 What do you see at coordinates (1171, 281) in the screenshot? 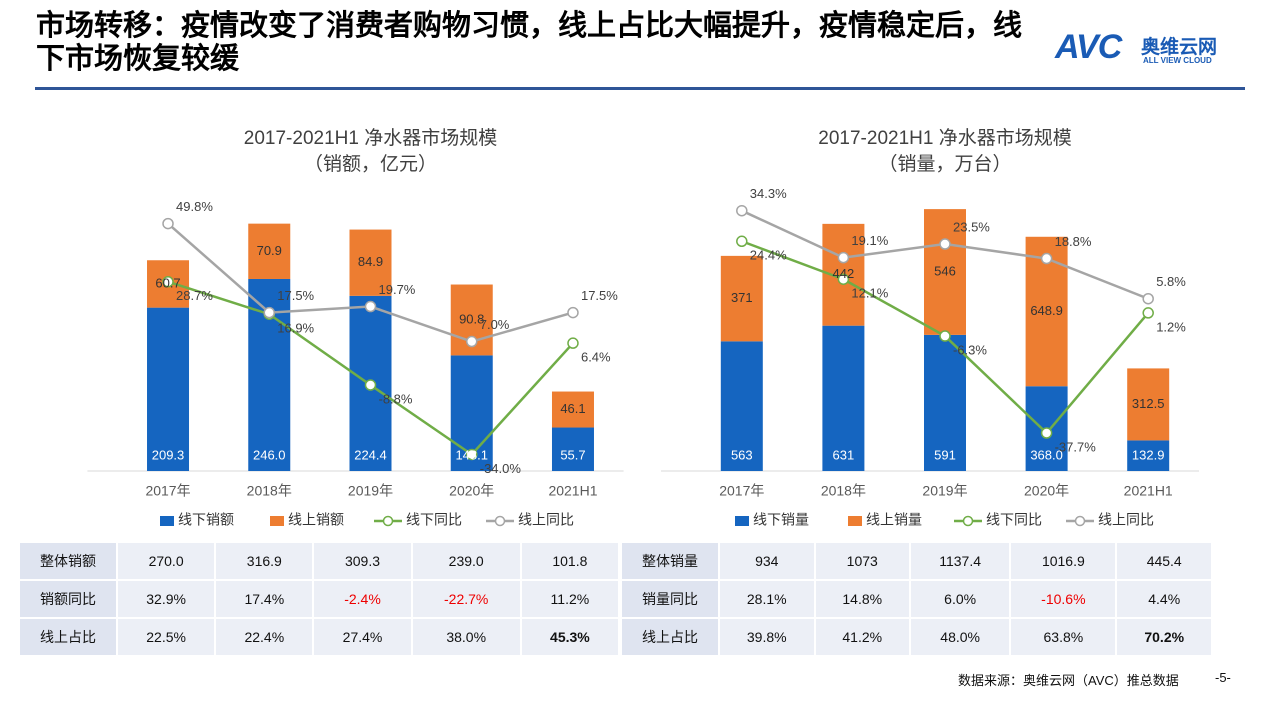
I see `line-label: 5.8%` at bounding box center [1171, 281].